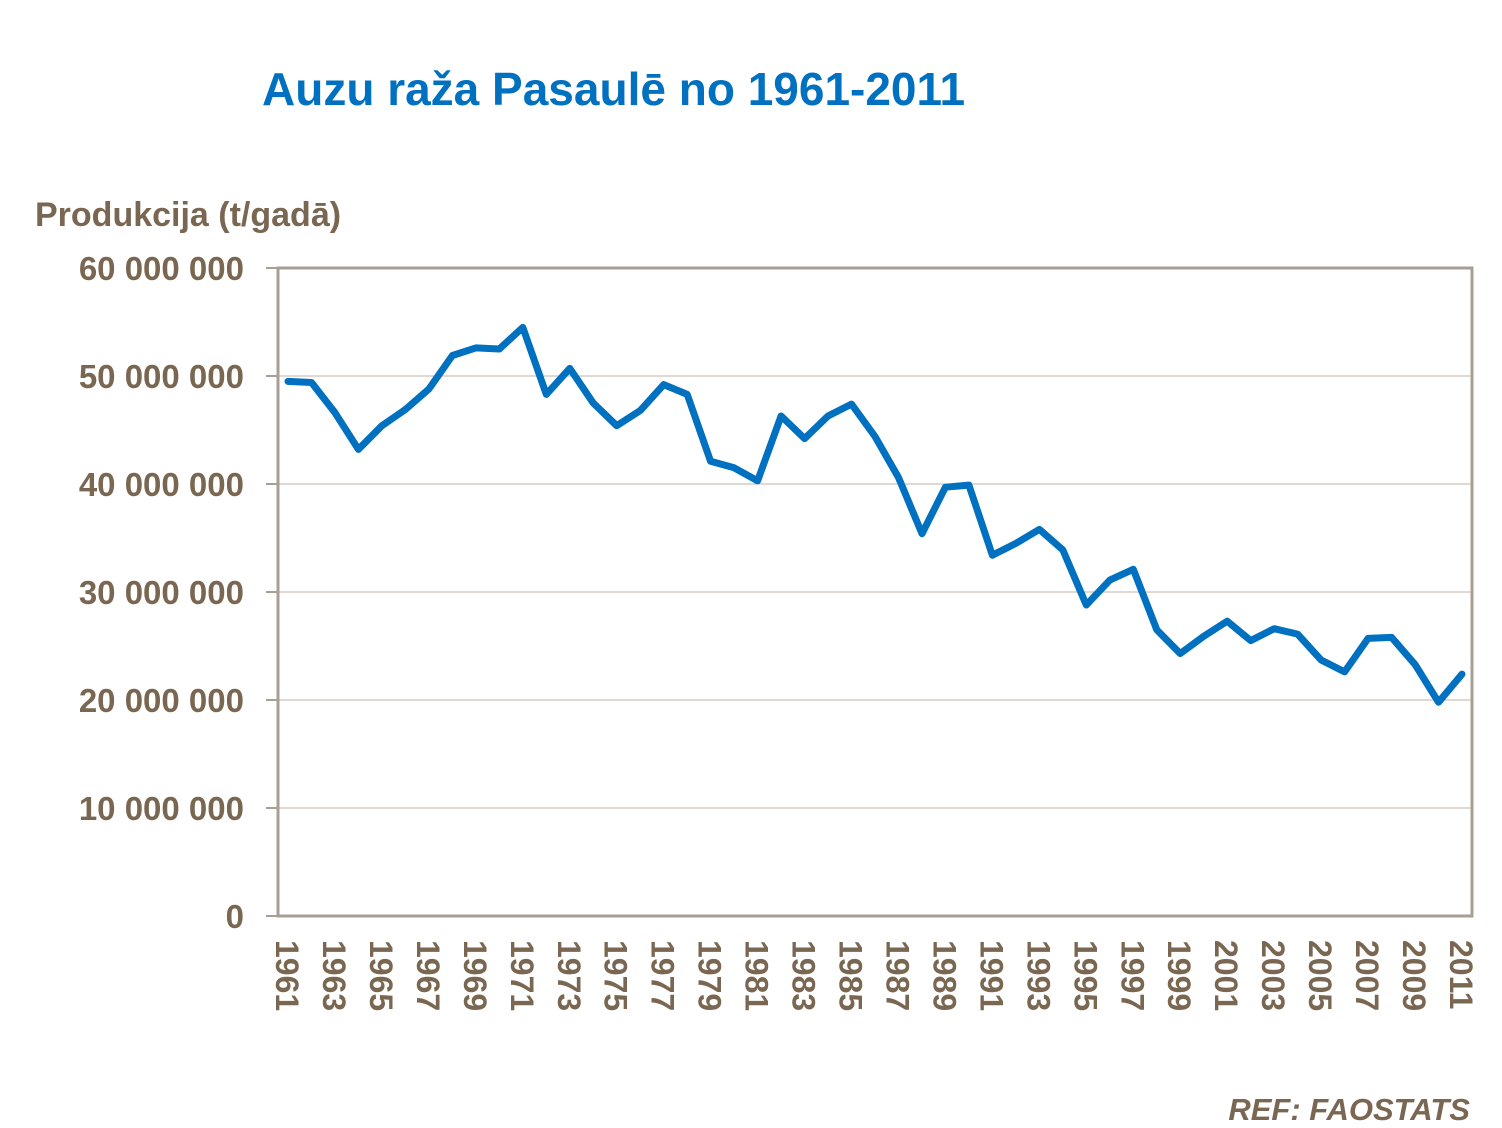 The width and height of the screenshot is (1502, 1128). I want to click on y-tick-label: 60 000 000, so click(161, 268).